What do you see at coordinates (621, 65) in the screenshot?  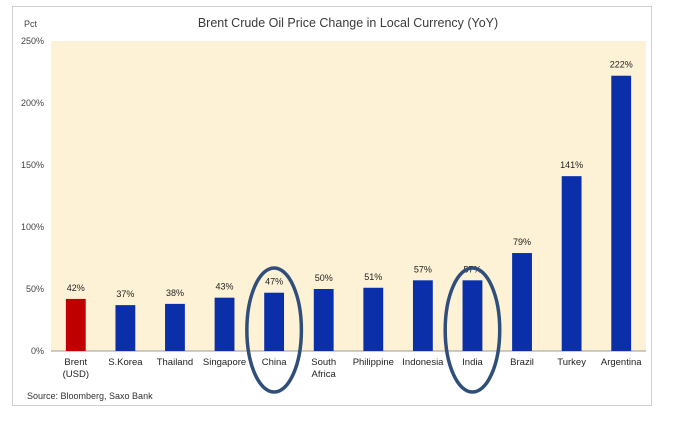 I see `data-label: 222%` at bounding box center [621, 65].